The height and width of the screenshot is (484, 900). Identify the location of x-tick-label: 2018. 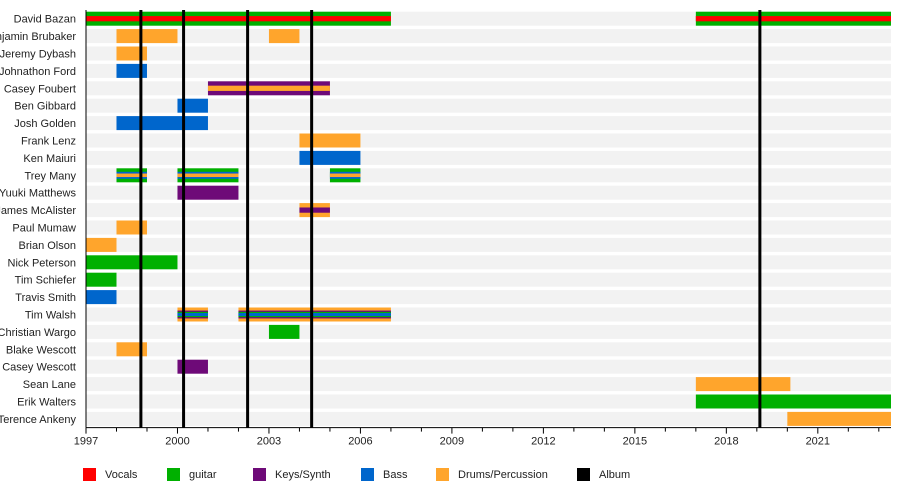
(726, 442).